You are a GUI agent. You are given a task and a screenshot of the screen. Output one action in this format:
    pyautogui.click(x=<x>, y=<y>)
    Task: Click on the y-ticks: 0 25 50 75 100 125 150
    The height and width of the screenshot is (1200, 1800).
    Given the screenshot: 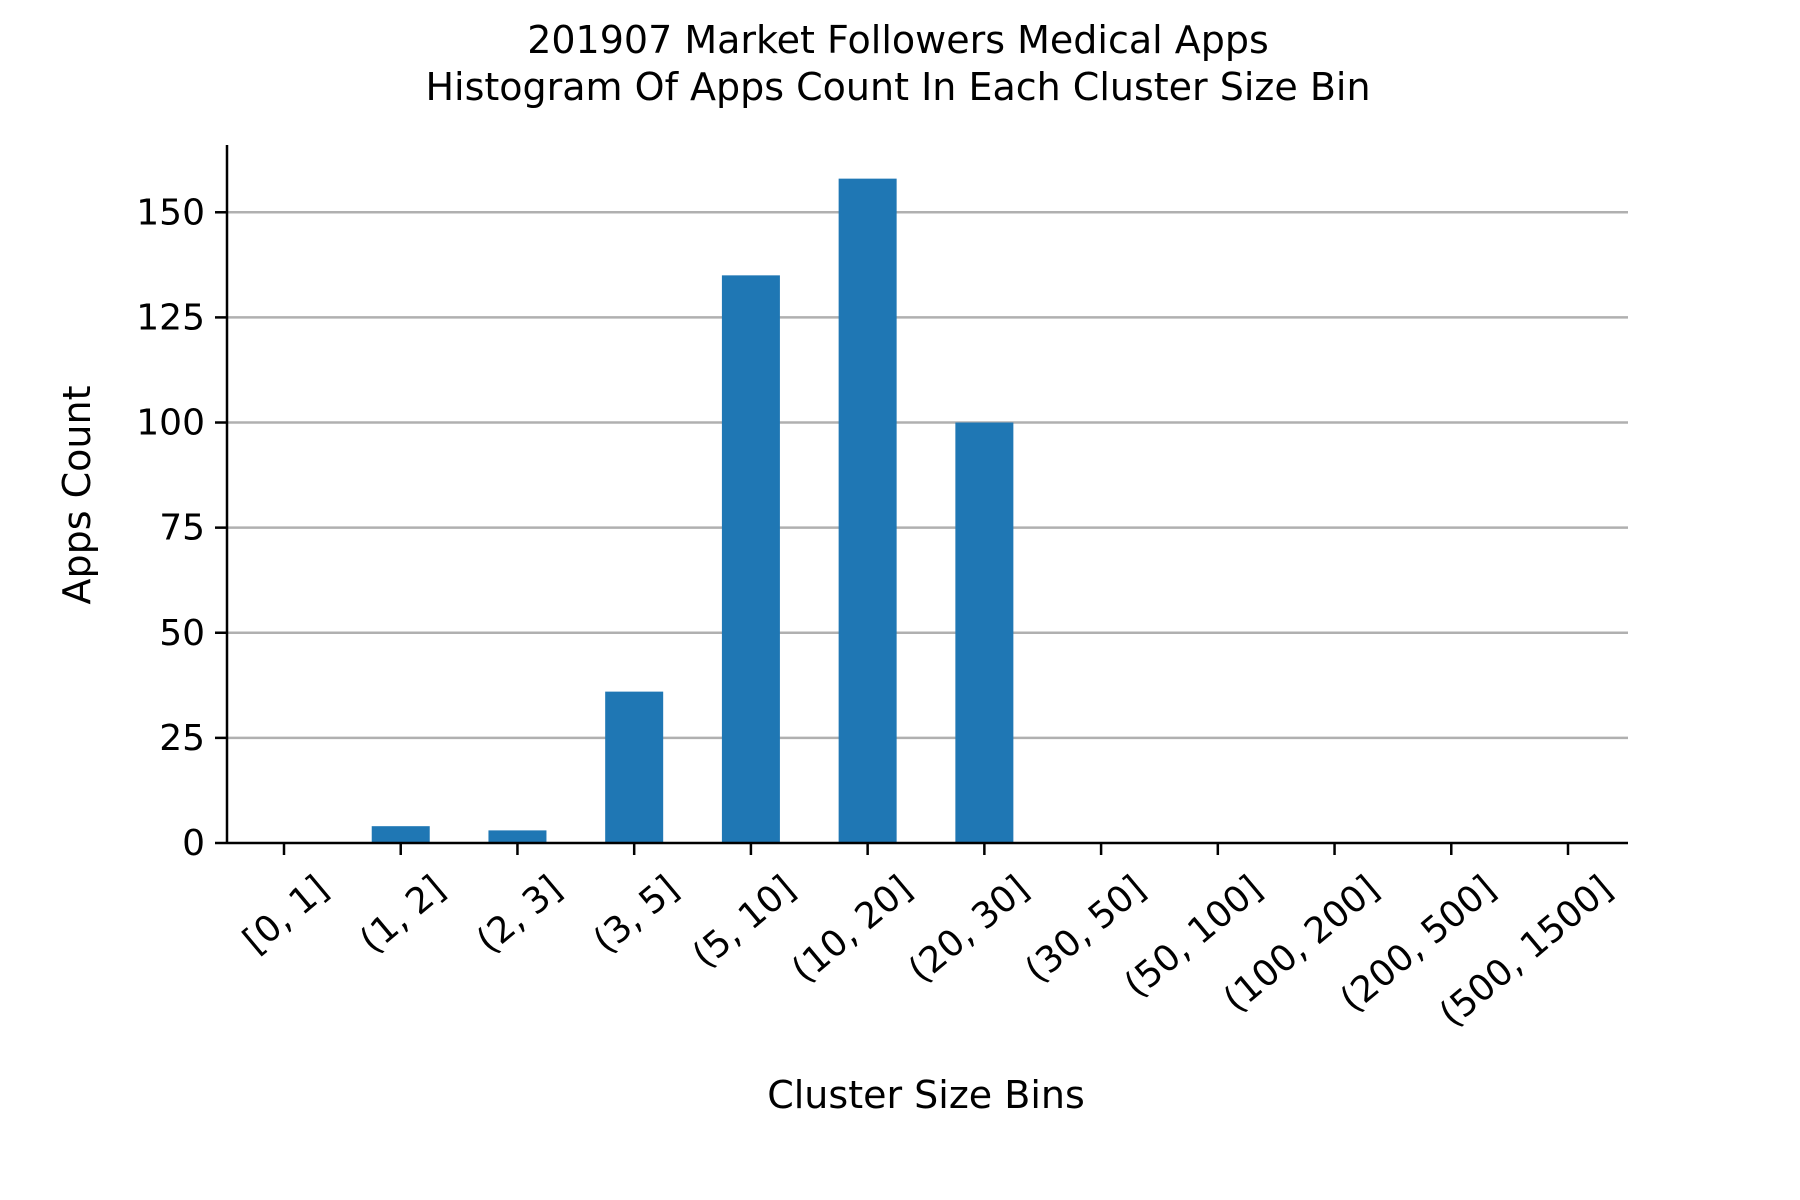 What is the action you would take?
    pyautogui.click(x=181, y=528)
    